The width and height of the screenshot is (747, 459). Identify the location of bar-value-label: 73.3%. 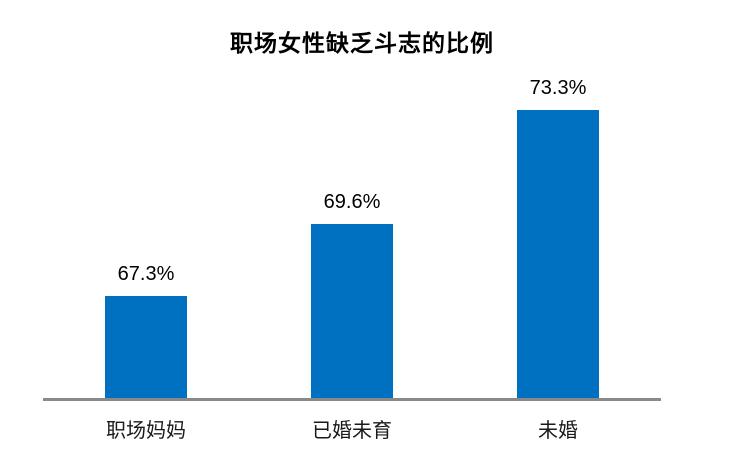
(558, 88).